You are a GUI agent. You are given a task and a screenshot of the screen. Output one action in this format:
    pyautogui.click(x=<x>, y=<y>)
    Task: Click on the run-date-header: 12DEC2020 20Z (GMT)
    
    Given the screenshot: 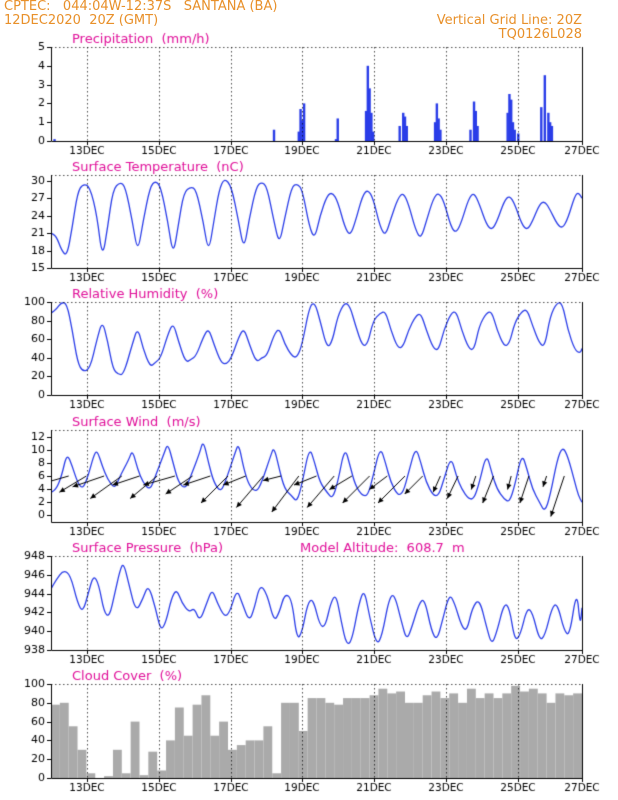 What is the action you would take?
    pyautogui.click(x=81, y=20)
    